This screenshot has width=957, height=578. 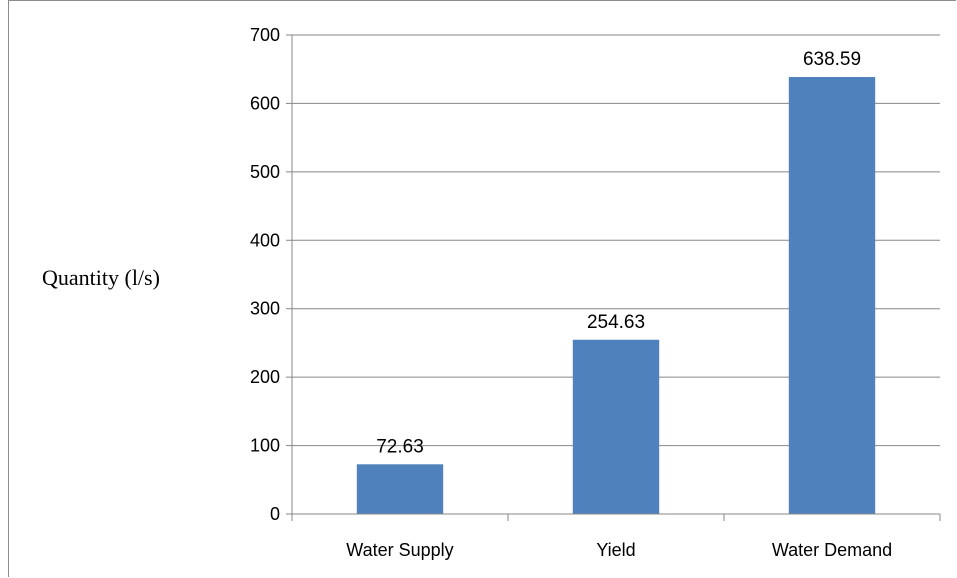 I want to click on y-tick-label-700: 700, so click(x=265, y=35).